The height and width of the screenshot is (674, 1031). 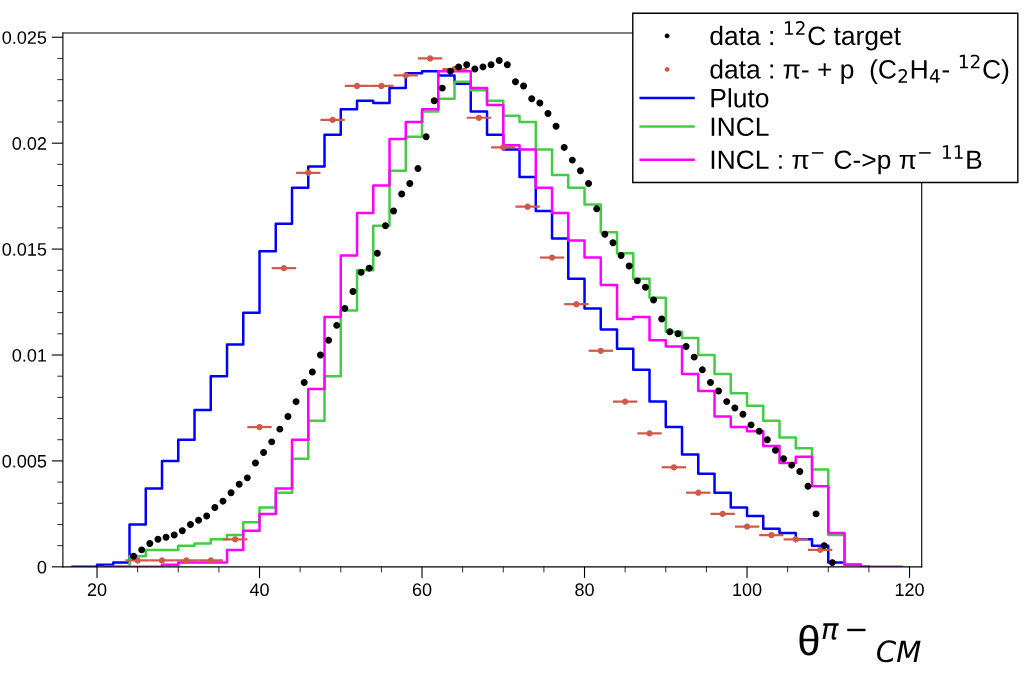 I want to click on x-tick-label: 80, so click(x=584, y=590).